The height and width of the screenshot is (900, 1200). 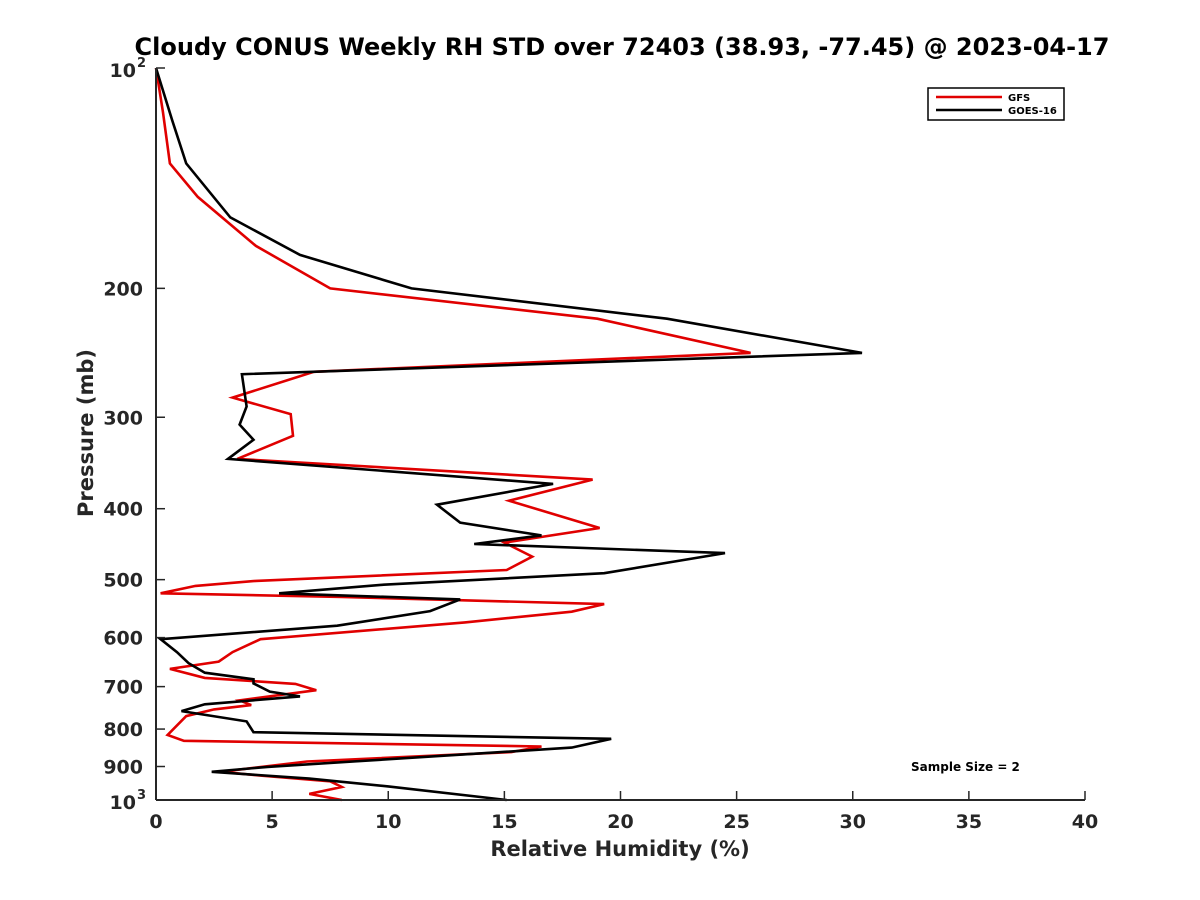 I want to click on x-tick-label: 35, so click(x=969, y=822).